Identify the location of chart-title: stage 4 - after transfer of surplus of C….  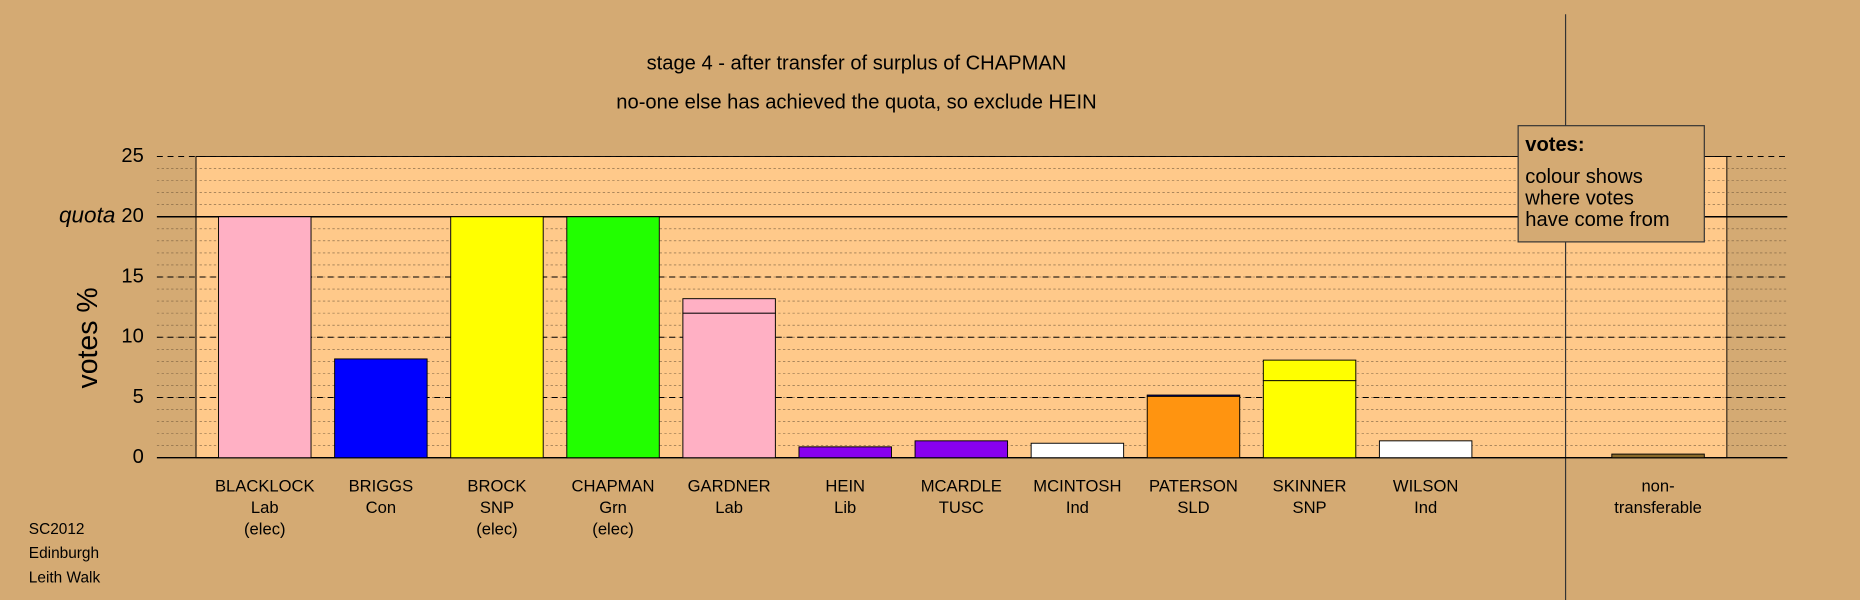
(857, 63).